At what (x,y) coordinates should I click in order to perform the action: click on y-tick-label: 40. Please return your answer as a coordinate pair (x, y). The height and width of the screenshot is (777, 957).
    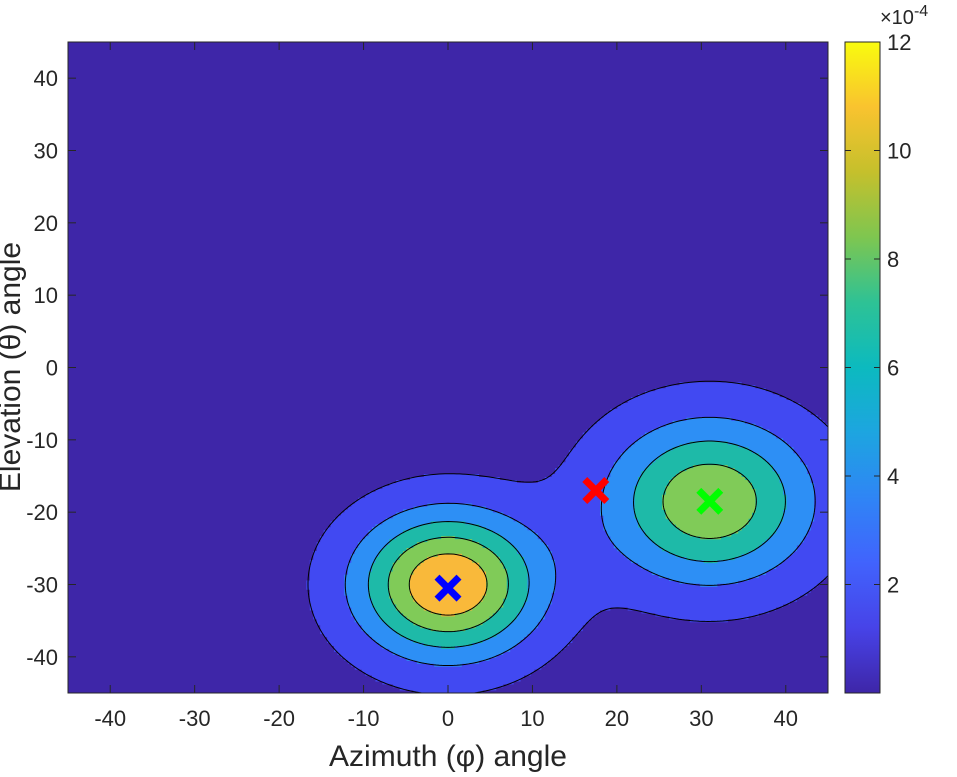
    Looking at the image, I should click on (46, 78).